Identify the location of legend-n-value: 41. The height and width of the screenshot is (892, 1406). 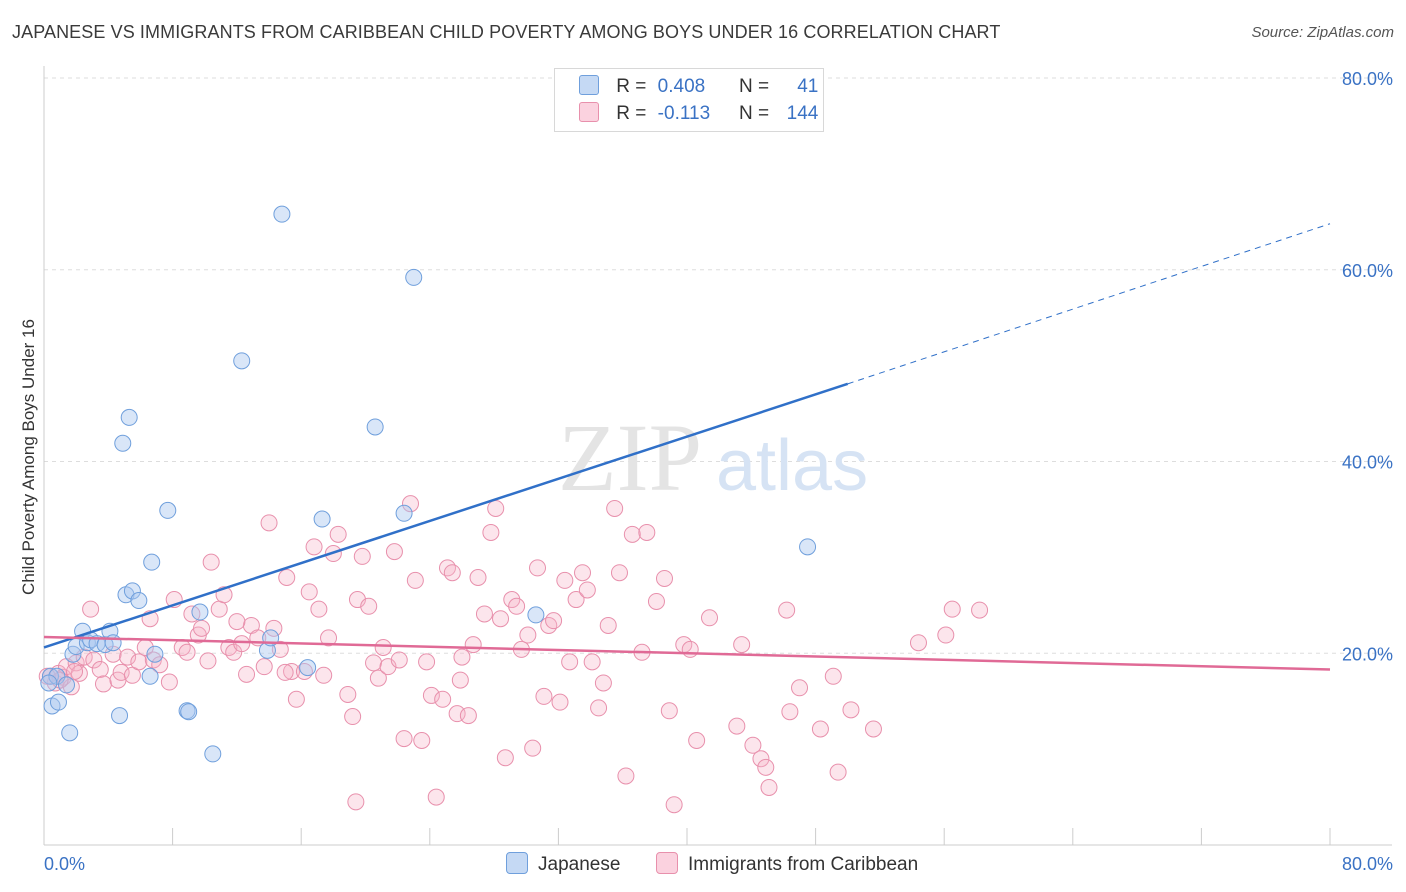
(808, 86).